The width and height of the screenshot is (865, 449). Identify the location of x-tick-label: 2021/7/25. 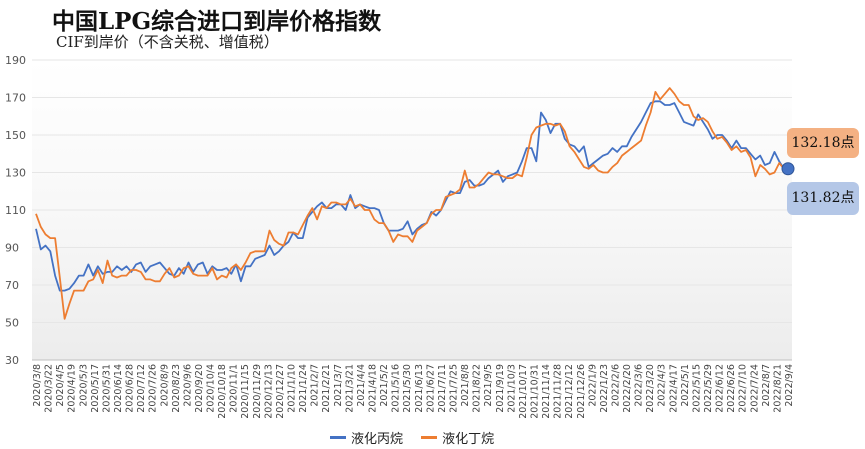
(453, 388).